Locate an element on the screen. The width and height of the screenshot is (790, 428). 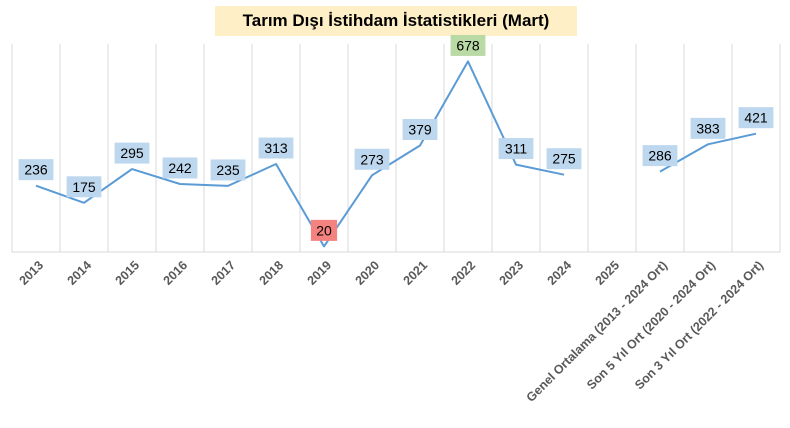
data-label-value: 678 is located at coordinates (468, 45).